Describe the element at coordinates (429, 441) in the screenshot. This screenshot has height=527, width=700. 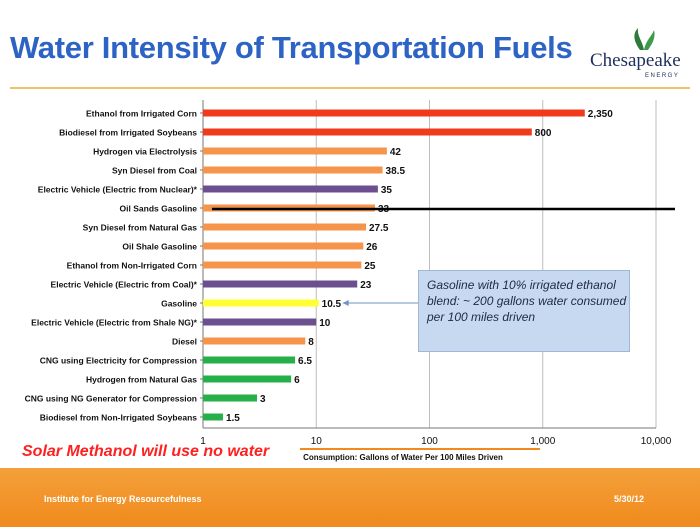
I see `x-tick-label: 100` at that location.